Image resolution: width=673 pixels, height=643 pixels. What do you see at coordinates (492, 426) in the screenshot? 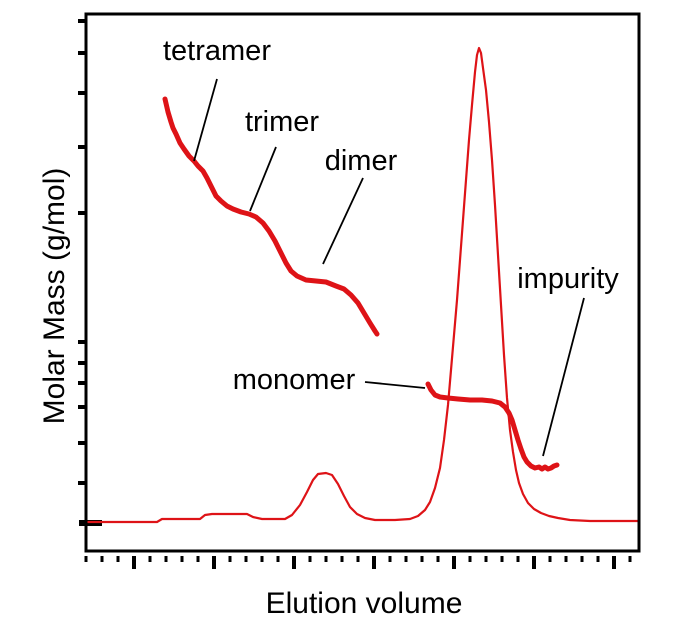
I see `curve-molar-mass-monomer-impurity` at bounding box center [492, 426].